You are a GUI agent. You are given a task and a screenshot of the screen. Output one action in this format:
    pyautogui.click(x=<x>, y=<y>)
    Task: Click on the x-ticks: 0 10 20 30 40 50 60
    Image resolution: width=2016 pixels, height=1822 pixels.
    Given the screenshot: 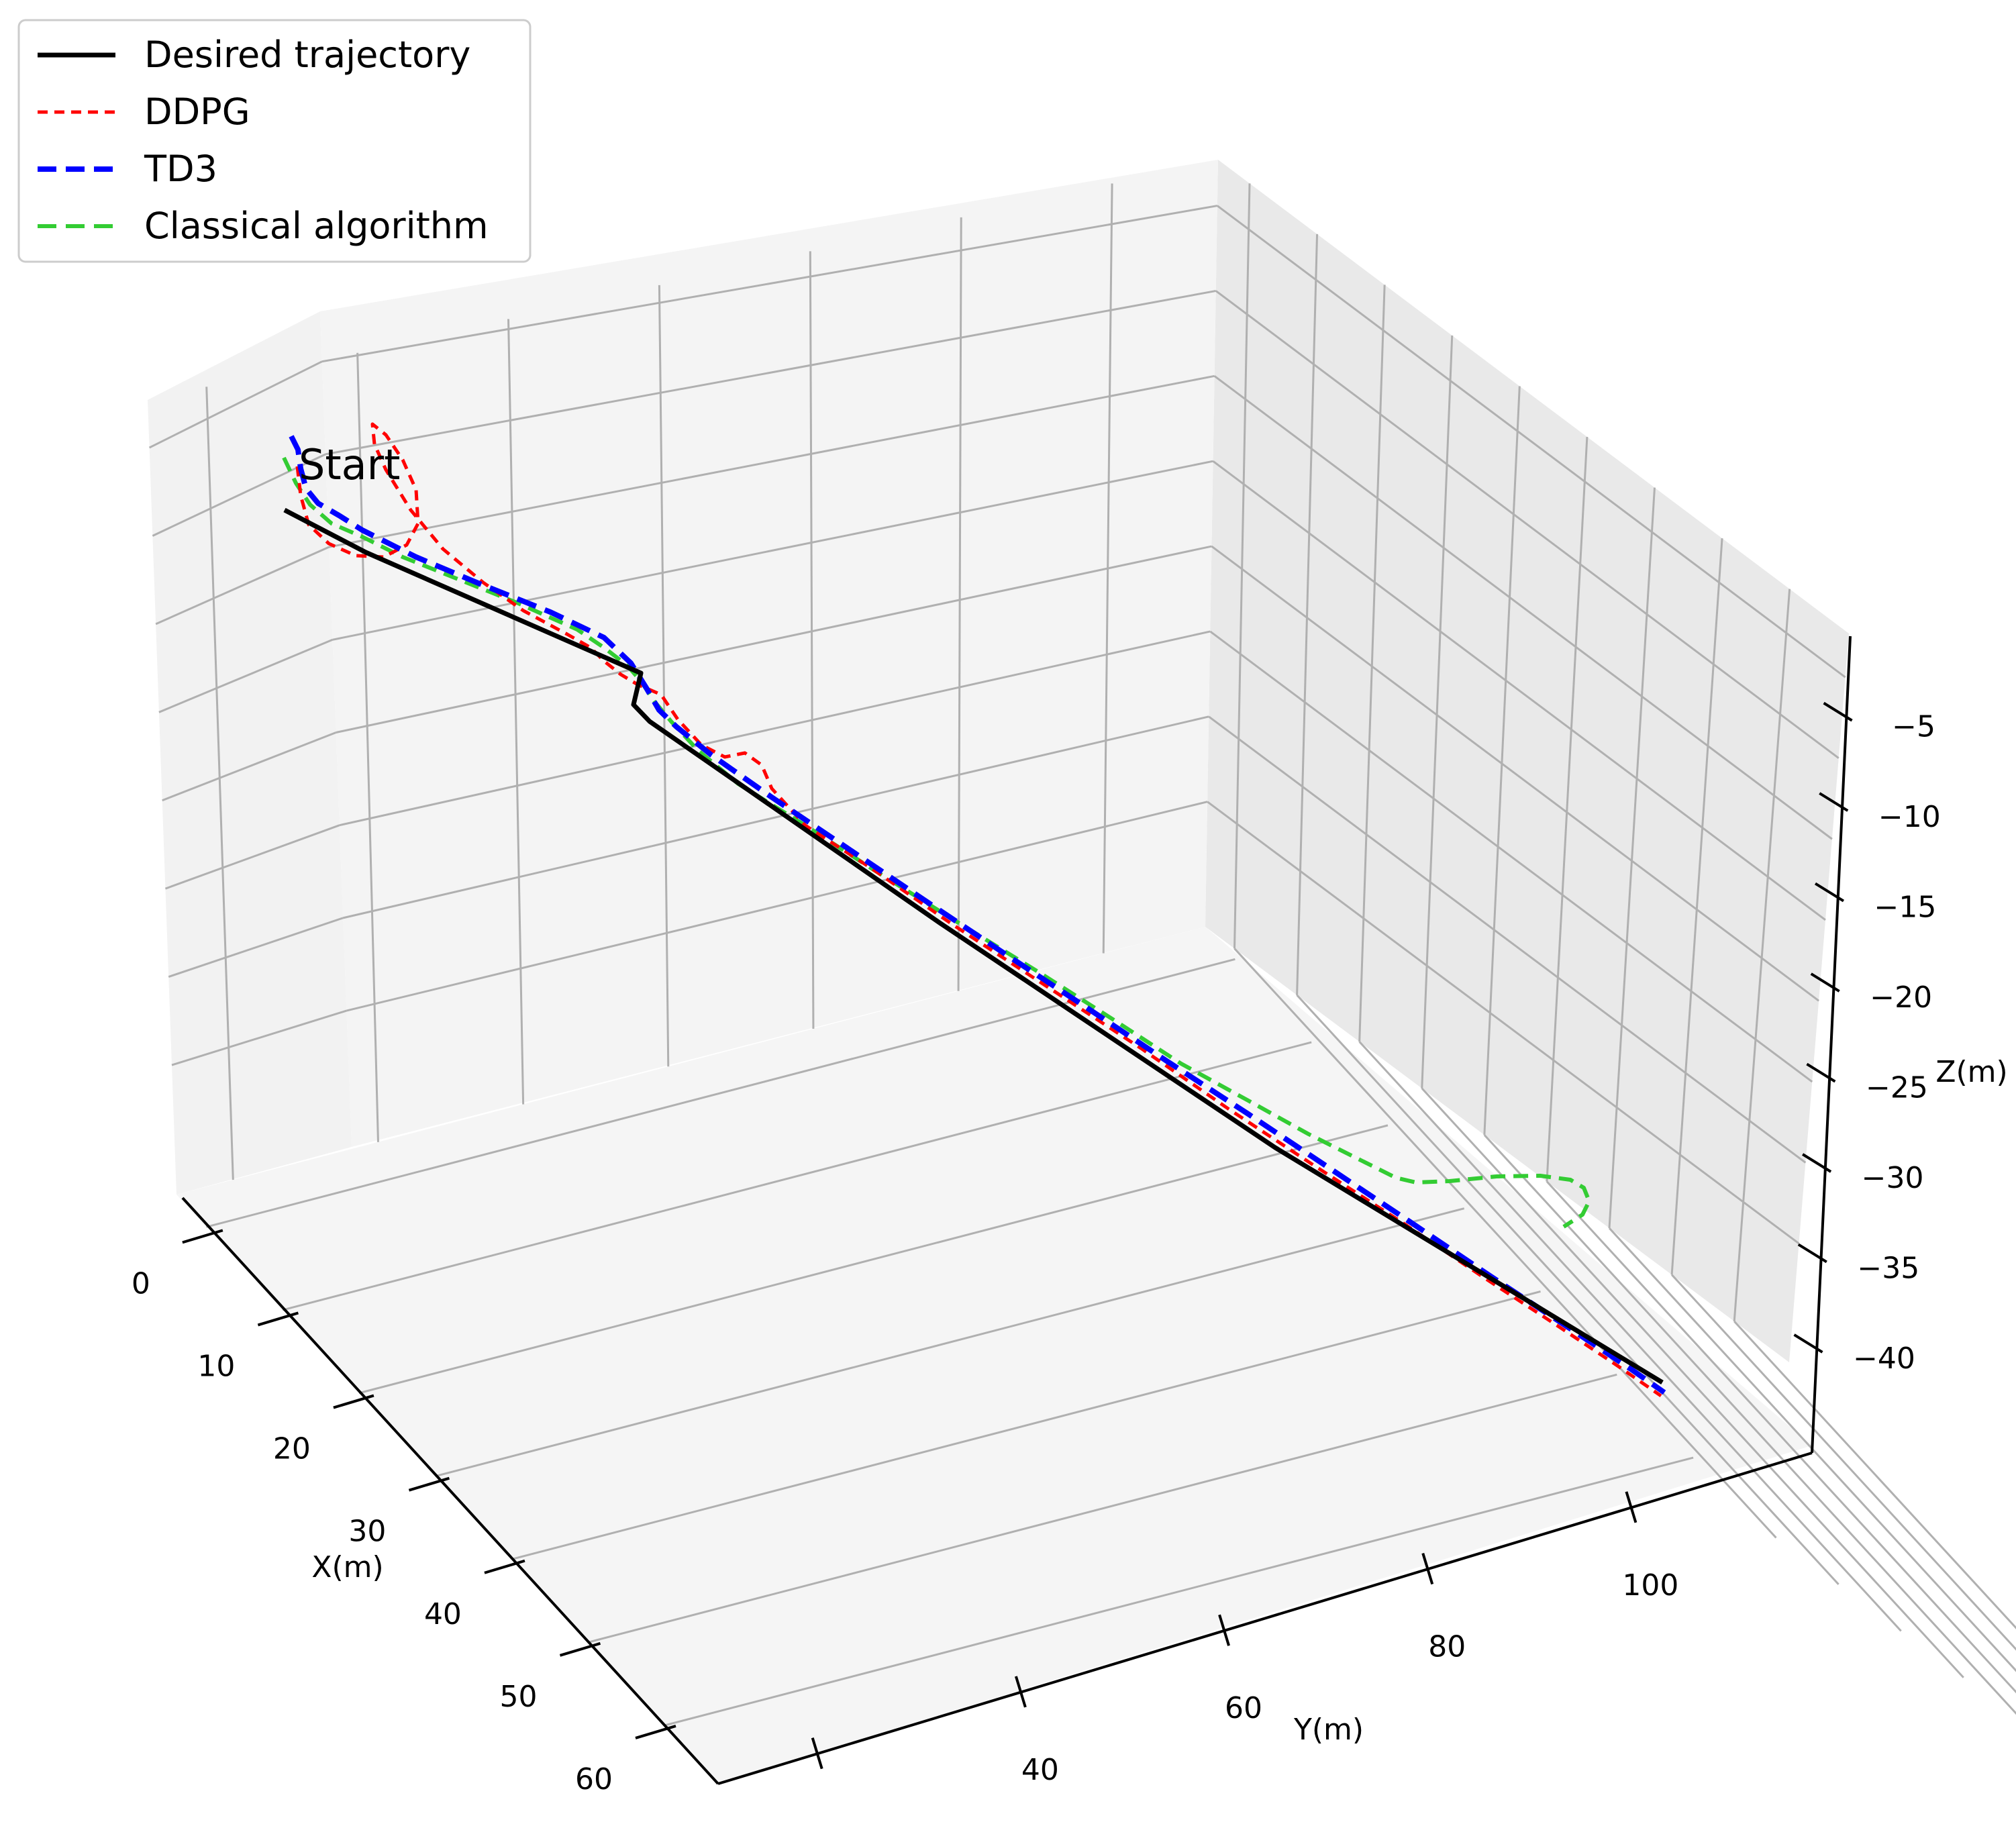 What is the action you would take?
    pyautogui.click(x=404, y=1512)
    